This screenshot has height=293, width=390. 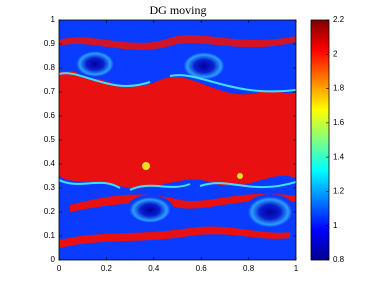 I want to click on x-tick-label: 0.2, so click(x=107, y=268).